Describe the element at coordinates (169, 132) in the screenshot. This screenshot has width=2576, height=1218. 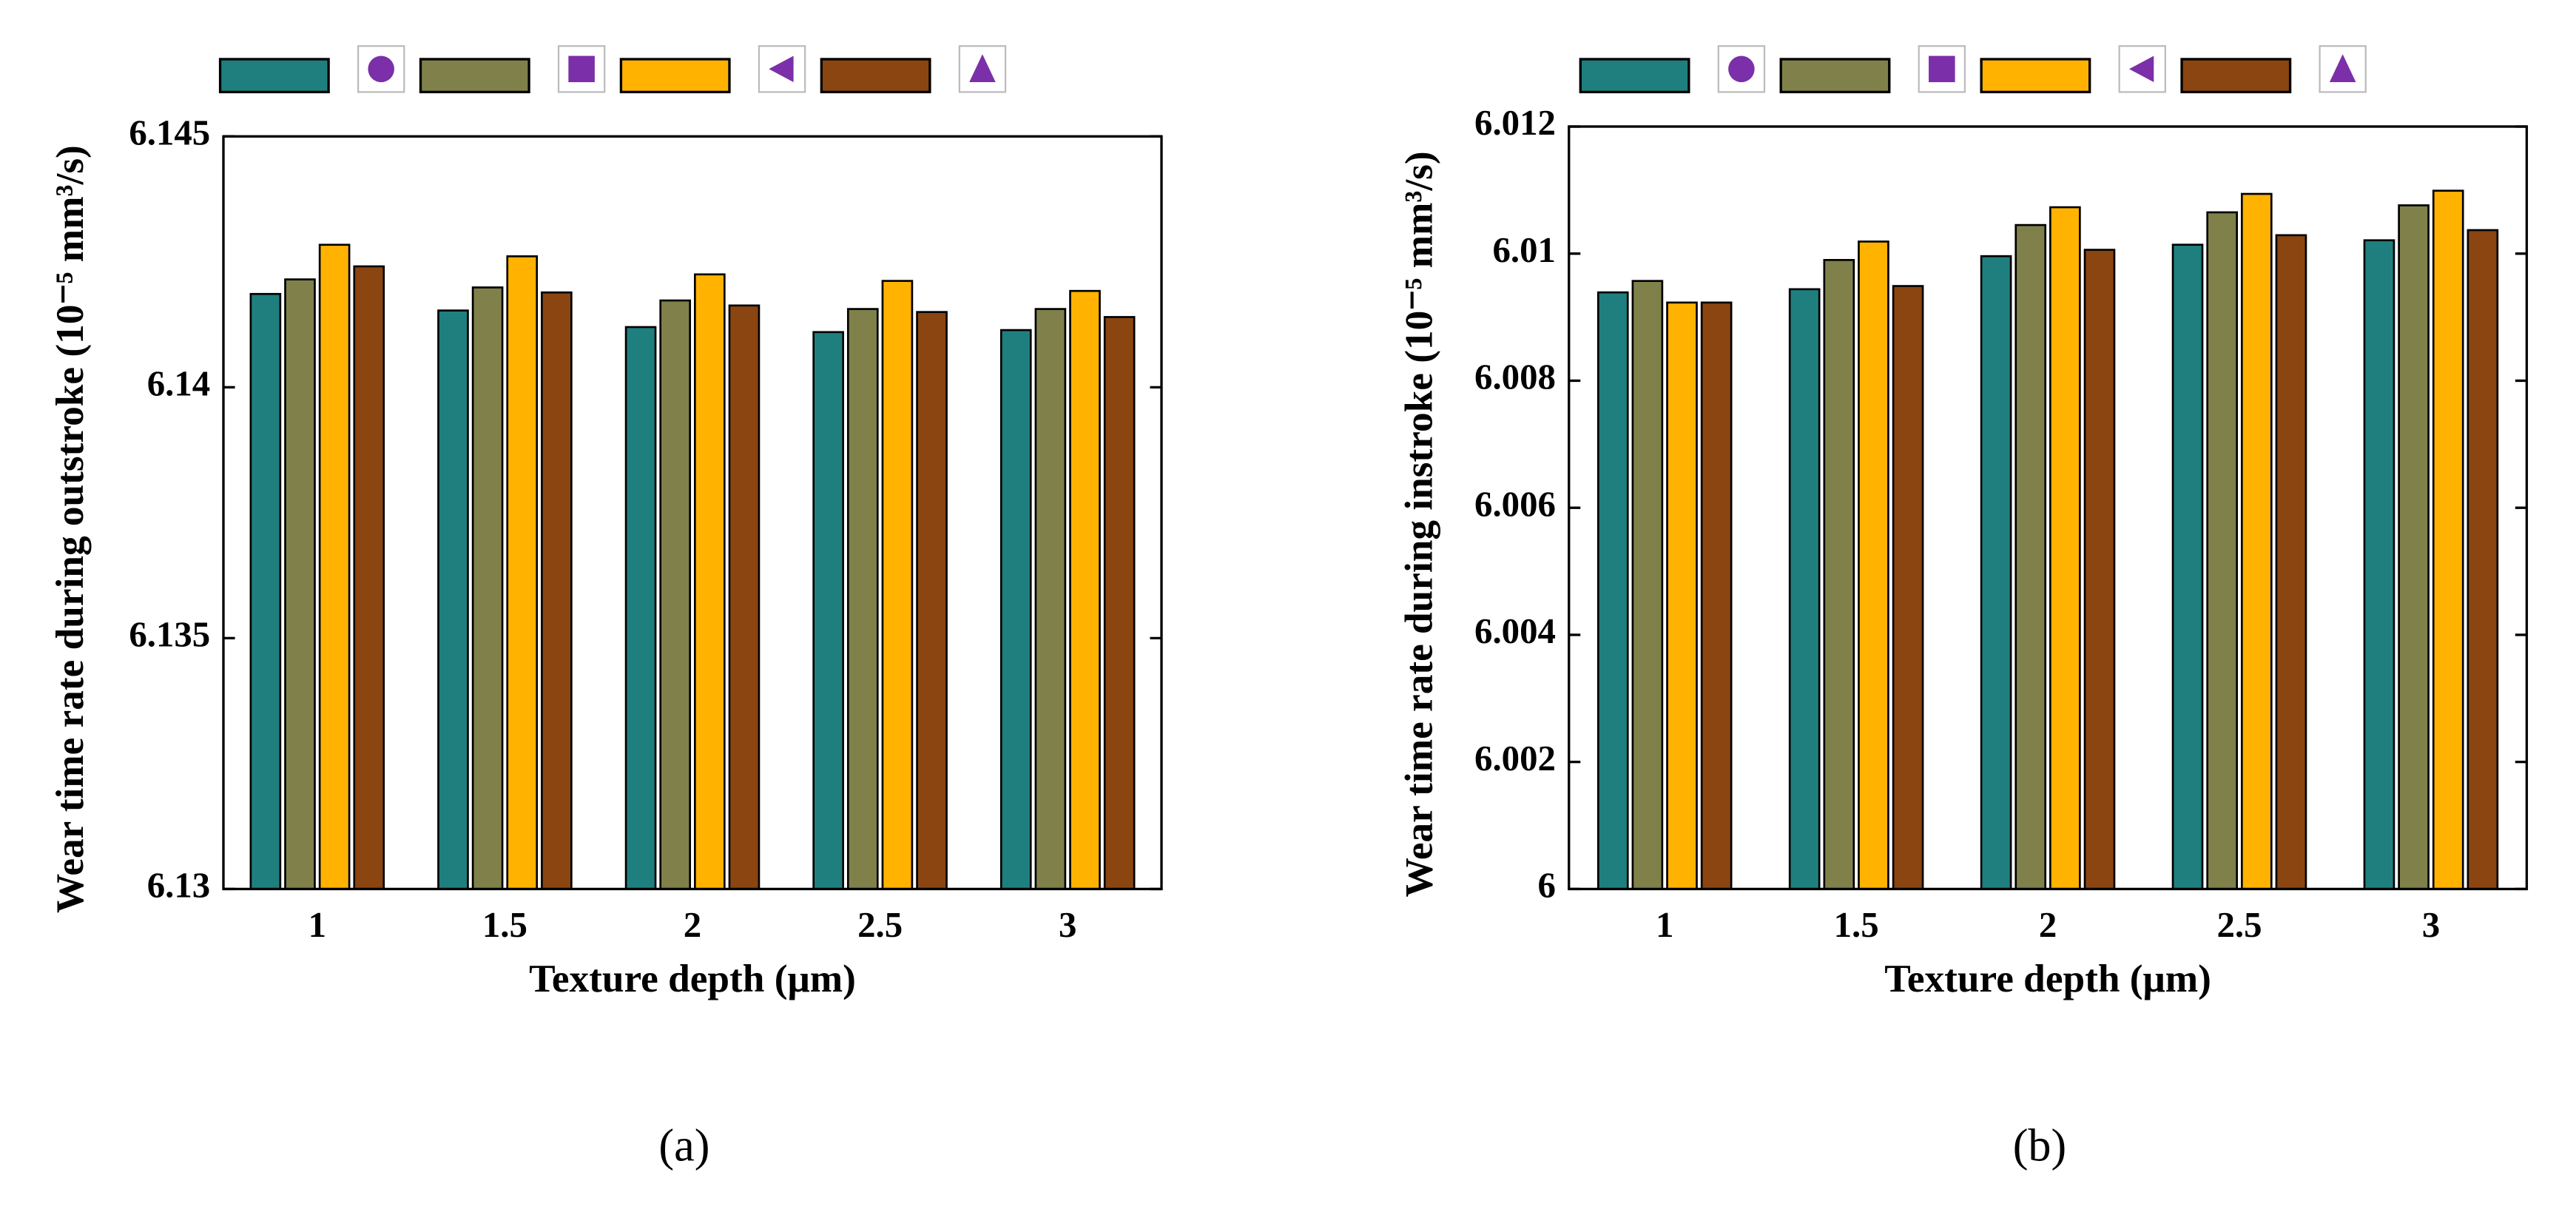
I see `y-tick-label: 6.145` at that location.